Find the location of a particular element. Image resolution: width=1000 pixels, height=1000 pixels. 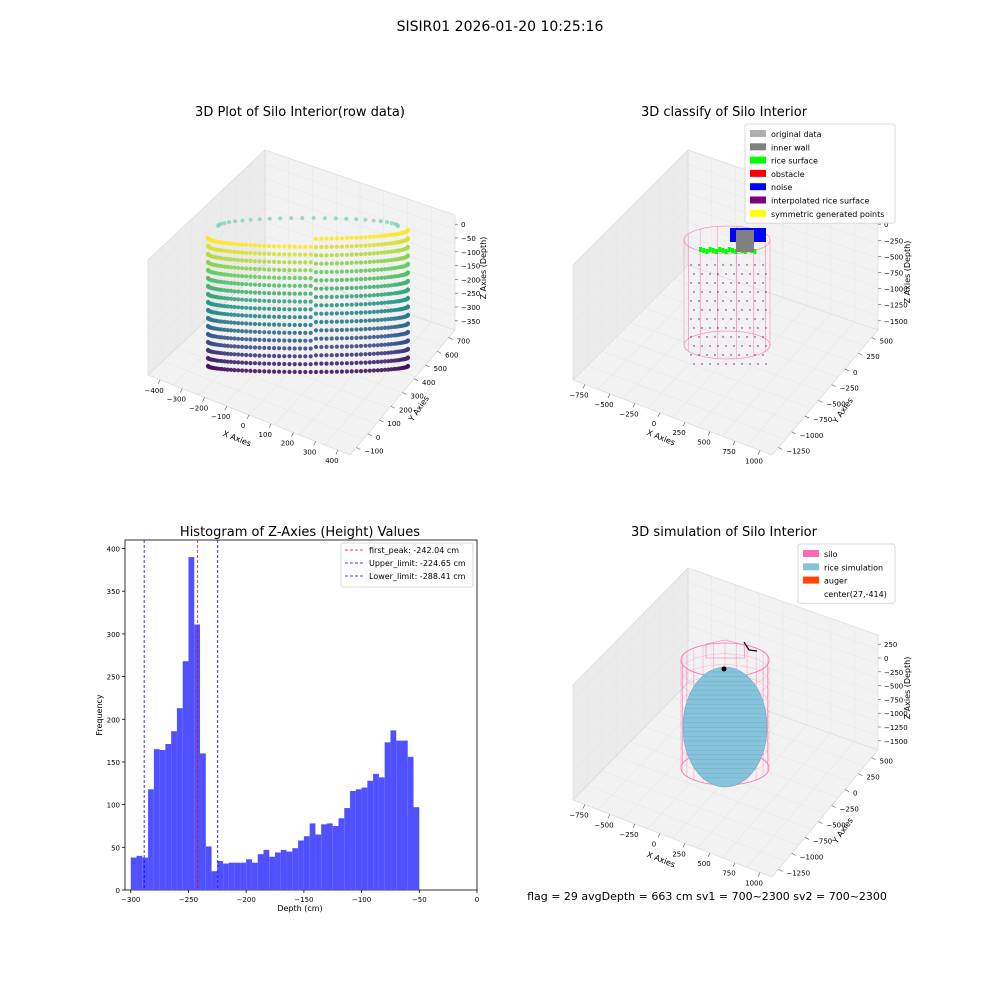

panel2-legend-entry: original data is located at coordinates (796, 134).